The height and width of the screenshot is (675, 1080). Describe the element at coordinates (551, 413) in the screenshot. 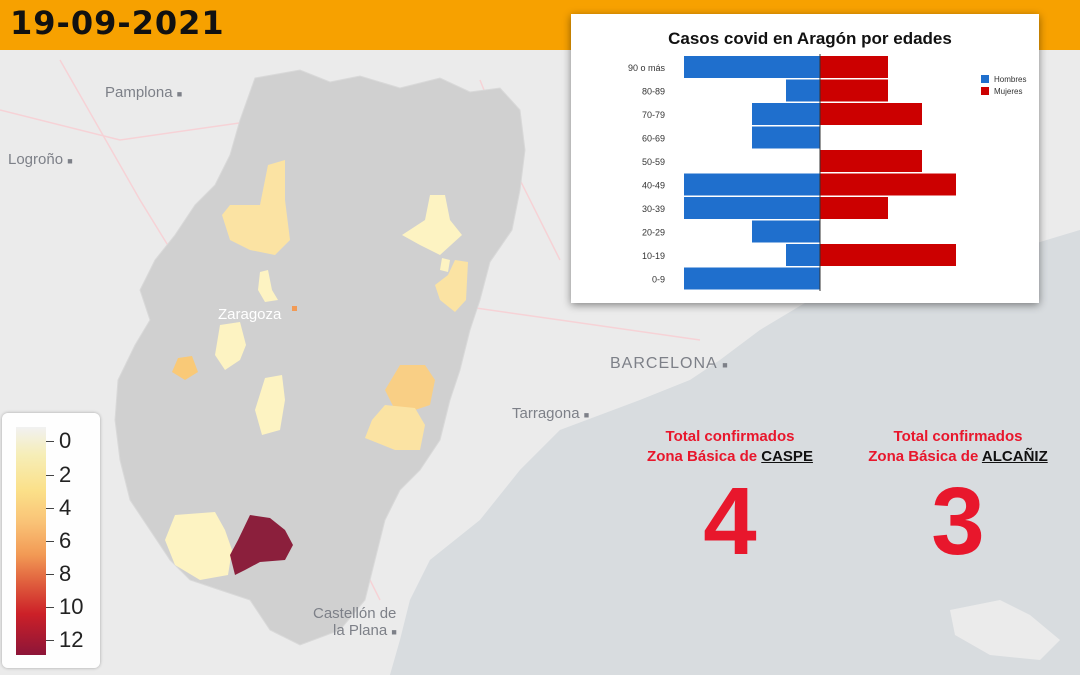

I see `city-label-tarragona: Tarragona ■` at that location.